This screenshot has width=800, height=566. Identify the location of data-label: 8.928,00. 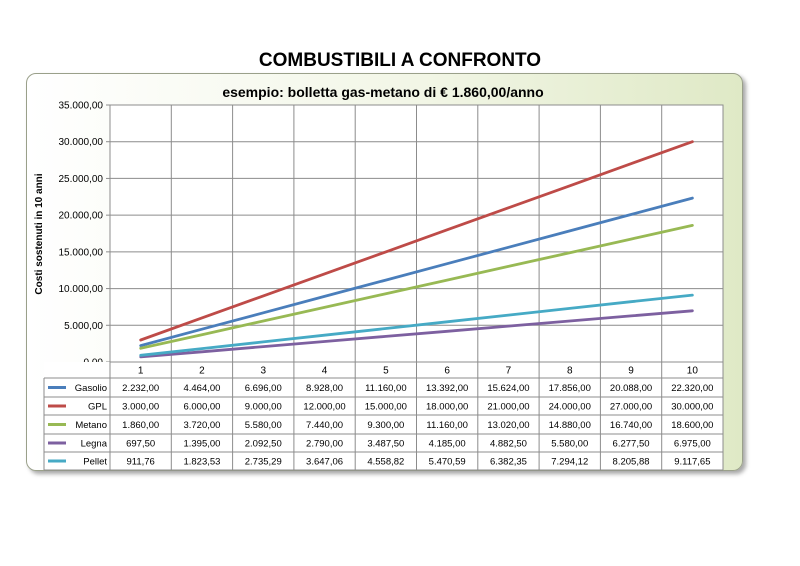
(324, 388).